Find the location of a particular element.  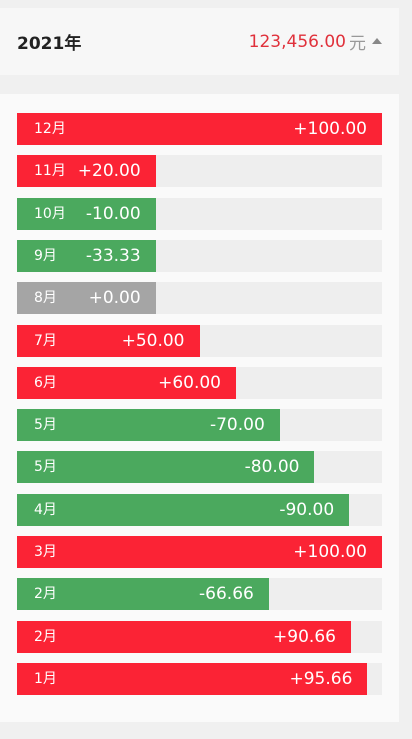

month-row: +20.00 11月 is located at coordinates (199, 171).